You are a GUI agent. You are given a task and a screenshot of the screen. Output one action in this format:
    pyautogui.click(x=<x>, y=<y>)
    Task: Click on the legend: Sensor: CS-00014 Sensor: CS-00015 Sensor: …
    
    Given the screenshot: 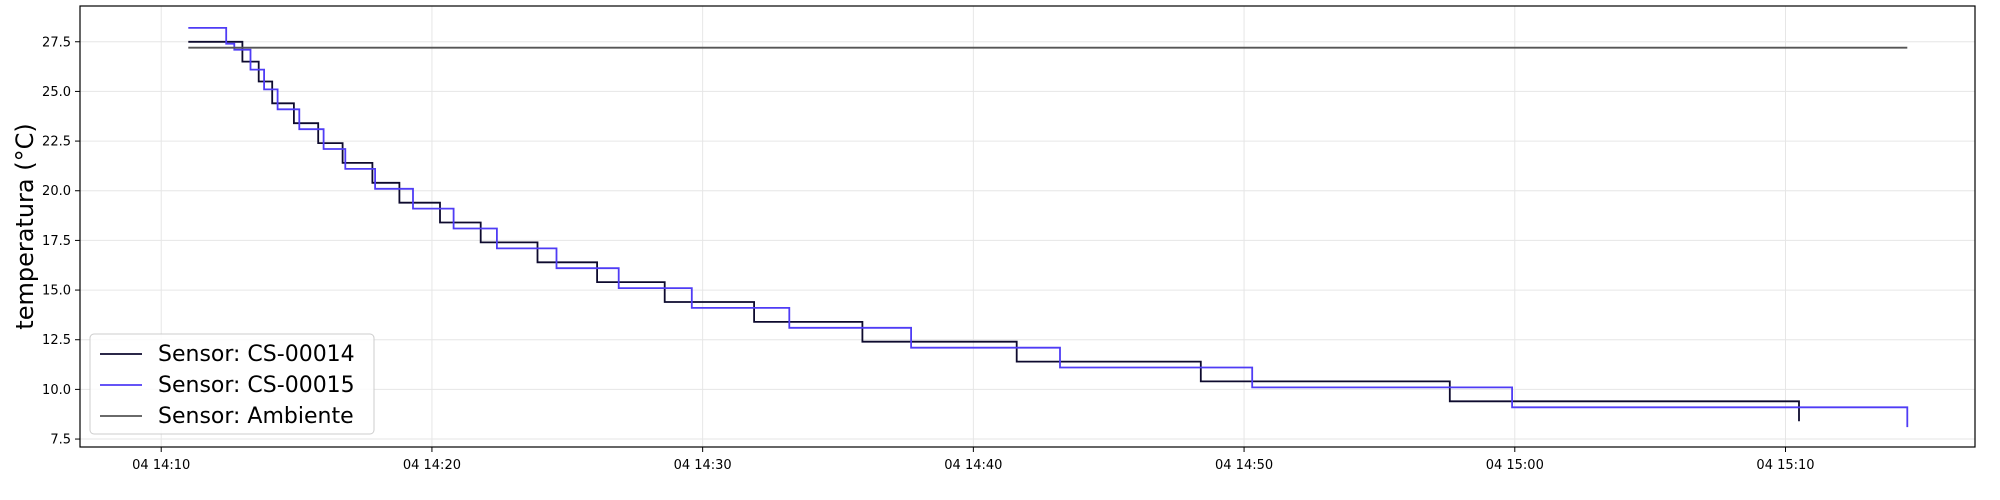 What is the action you would take?
    pyautogui.click(x=232, y=384)
    